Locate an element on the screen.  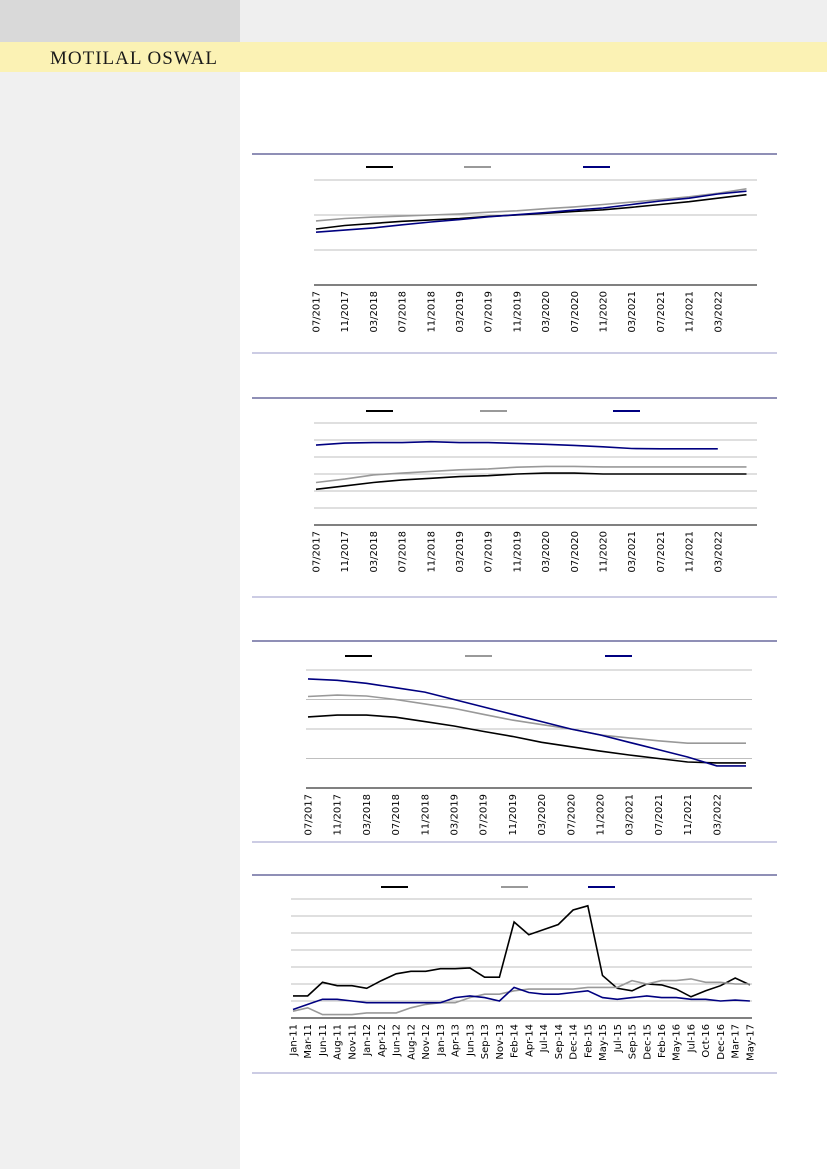
x-tick-label: Nov-13 is located at coordinates (500, 1042).